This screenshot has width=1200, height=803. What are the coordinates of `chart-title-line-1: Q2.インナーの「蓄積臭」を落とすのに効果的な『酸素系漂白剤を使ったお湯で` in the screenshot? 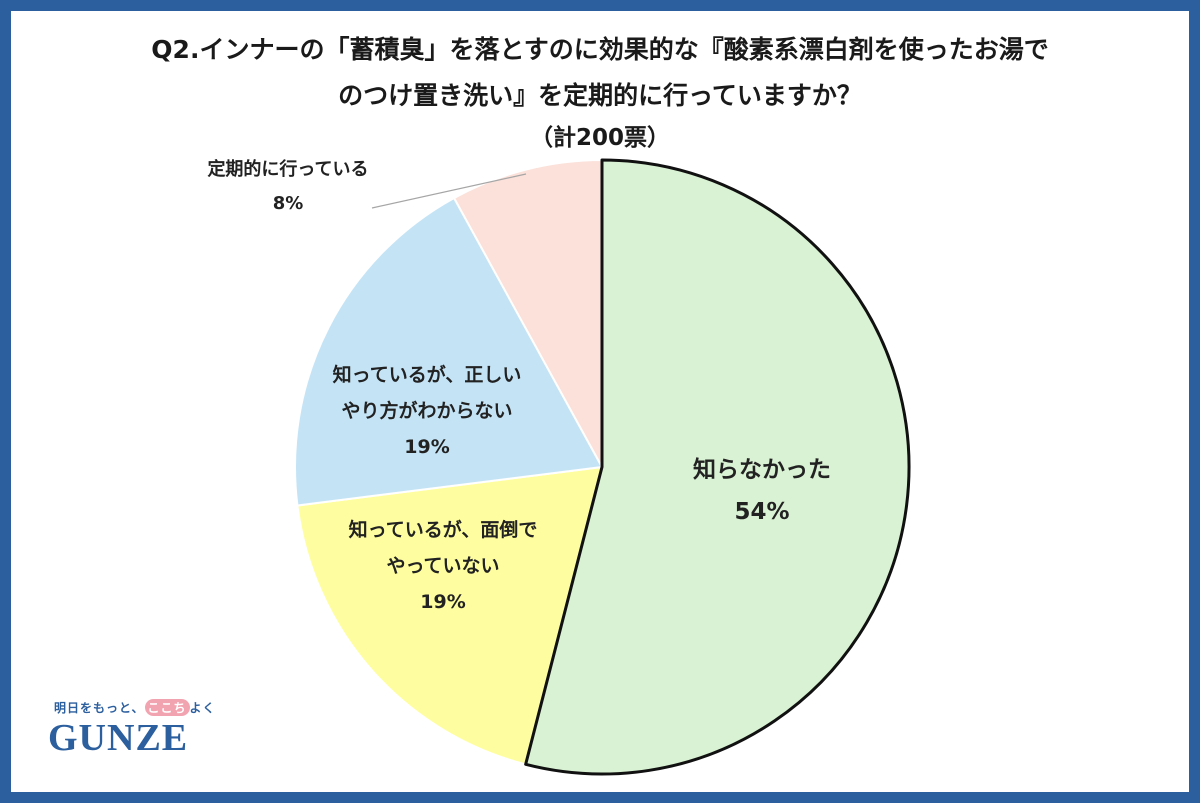 It's located at (600, 49).